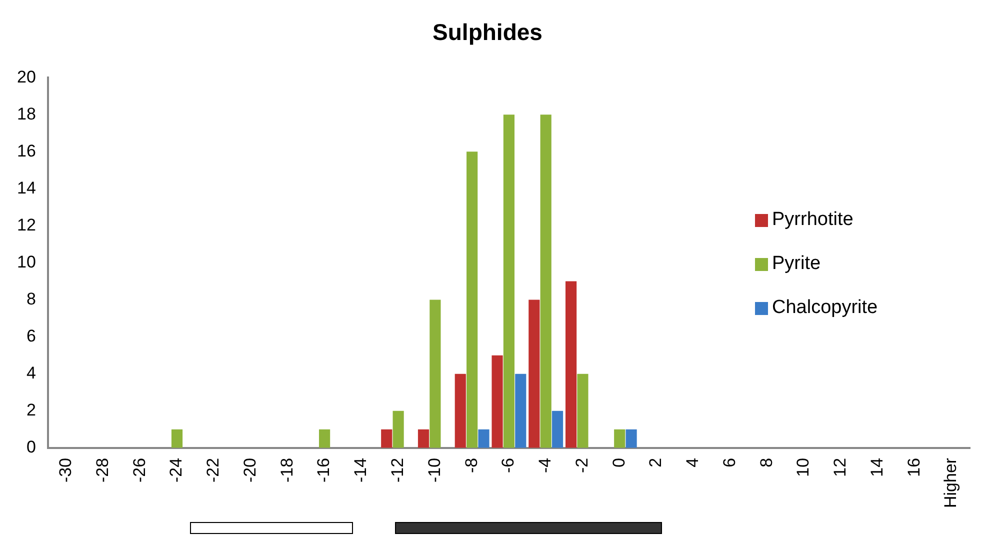  Describe the element at coordinates (31, 373) in the screenshot. I see `y-tick-label: 4` at that location.